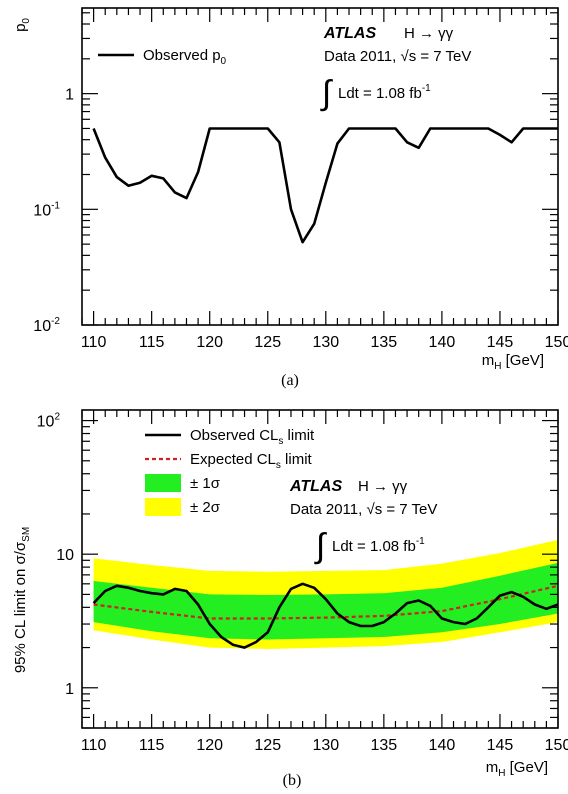 The image size is (568, 794). I want to click on y-tick-label: 10, so click(65, 555).